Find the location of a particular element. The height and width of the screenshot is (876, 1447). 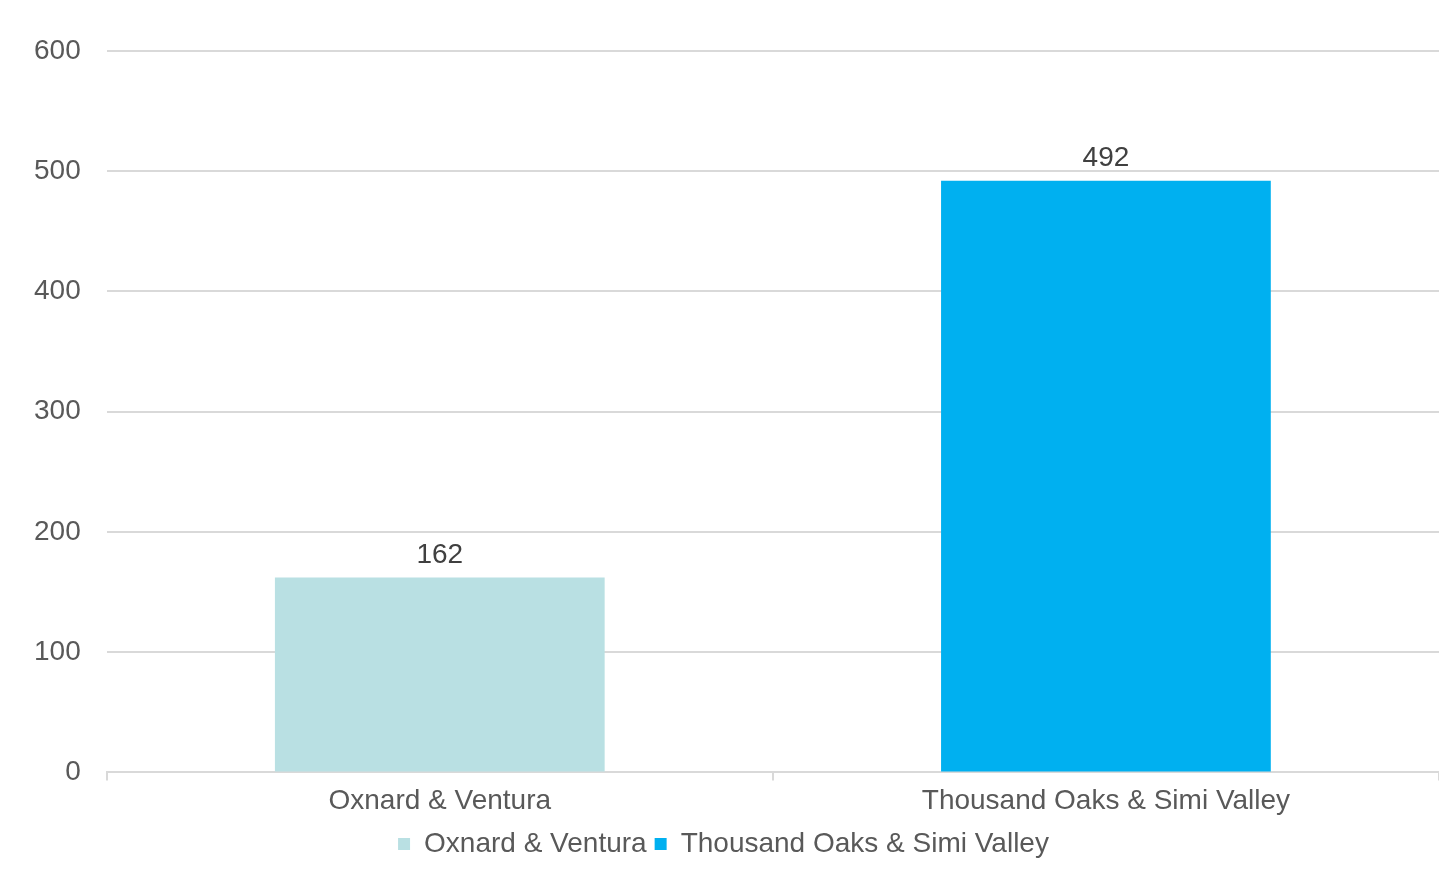

legend-label: Oxnard & Ventura is located at coordinates (536, 842).